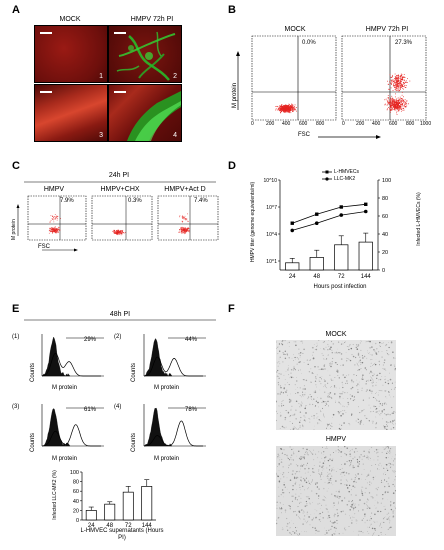 The image size is (444, 550). Describe the element at coordinates (167, 388) in the screenshot. I see `mprotein-label-2: M protein` at that location.